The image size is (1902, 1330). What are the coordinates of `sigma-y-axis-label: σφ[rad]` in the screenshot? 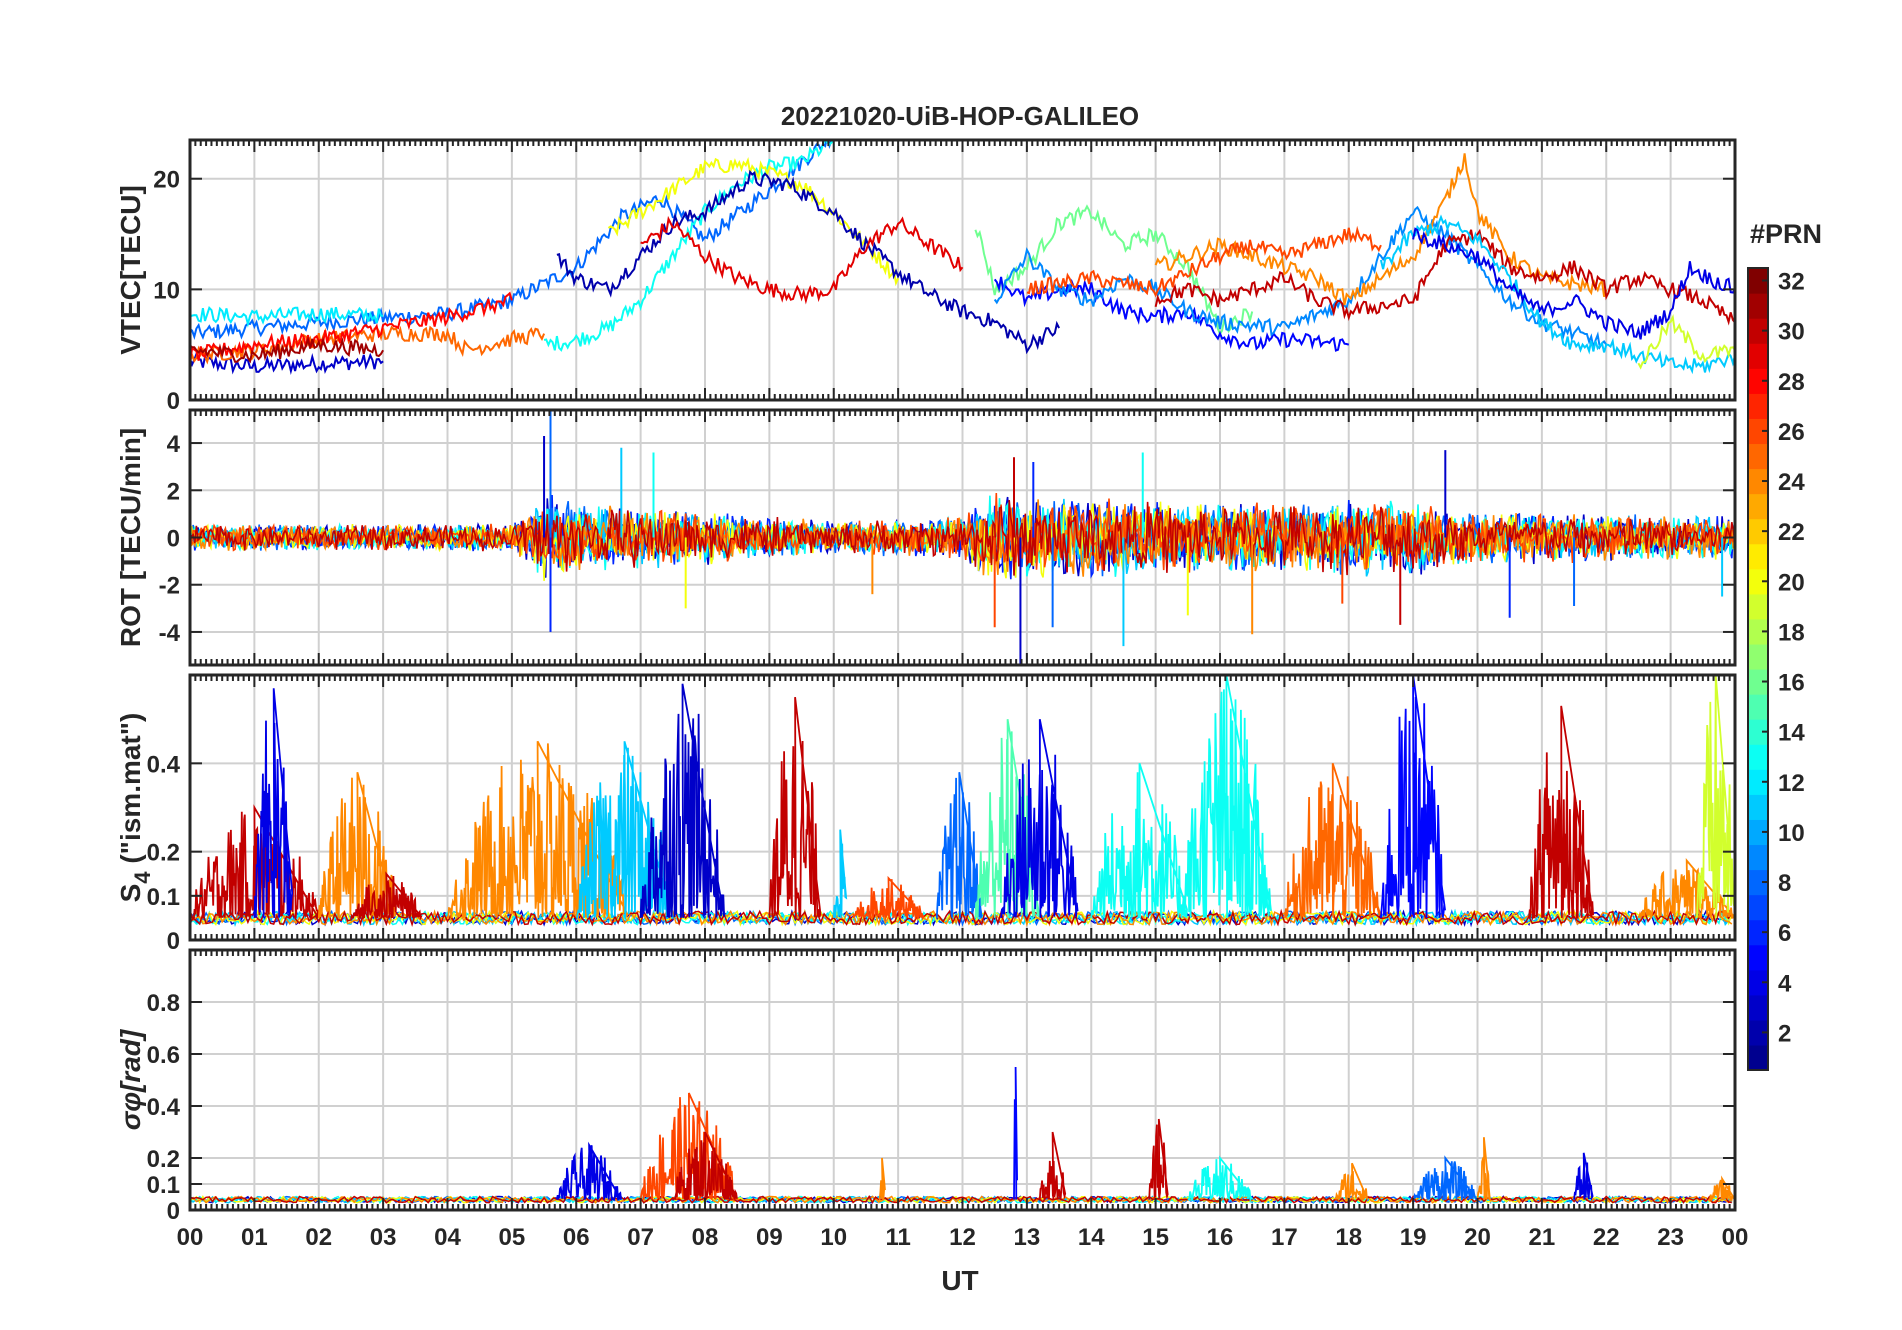 It's located at (130, 1079).